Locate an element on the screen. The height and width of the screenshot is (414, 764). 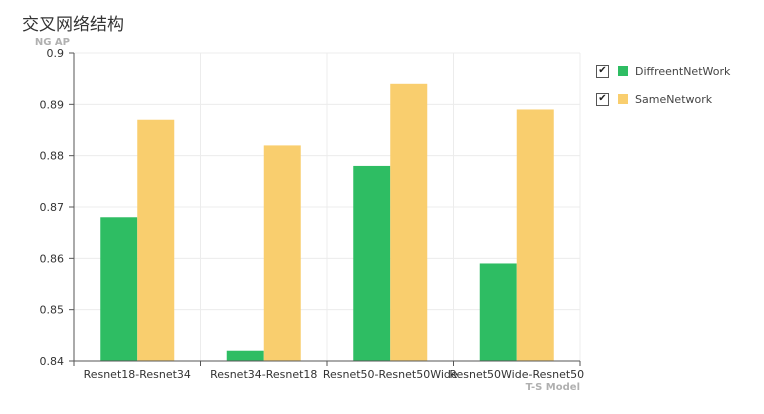
x-tick-label: Resnet18-Resnet34 is located at coordinates (137, 374).